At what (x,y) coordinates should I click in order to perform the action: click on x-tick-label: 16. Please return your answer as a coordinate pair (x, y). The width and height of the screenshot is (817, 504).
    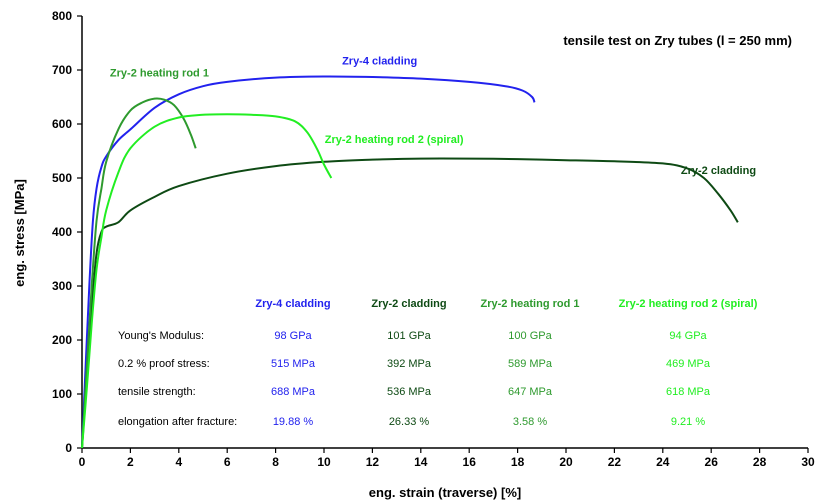
    Looking at the image, I should click on (470, 462).